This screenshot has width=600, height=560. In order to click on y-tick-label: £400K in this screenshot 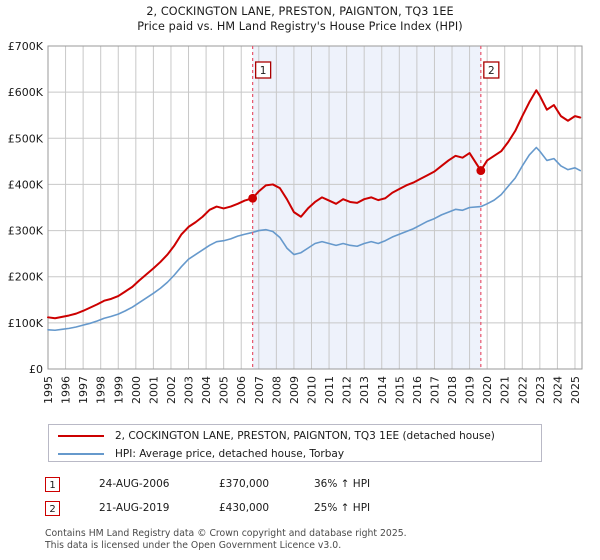, I will do `click(26, 184)`.